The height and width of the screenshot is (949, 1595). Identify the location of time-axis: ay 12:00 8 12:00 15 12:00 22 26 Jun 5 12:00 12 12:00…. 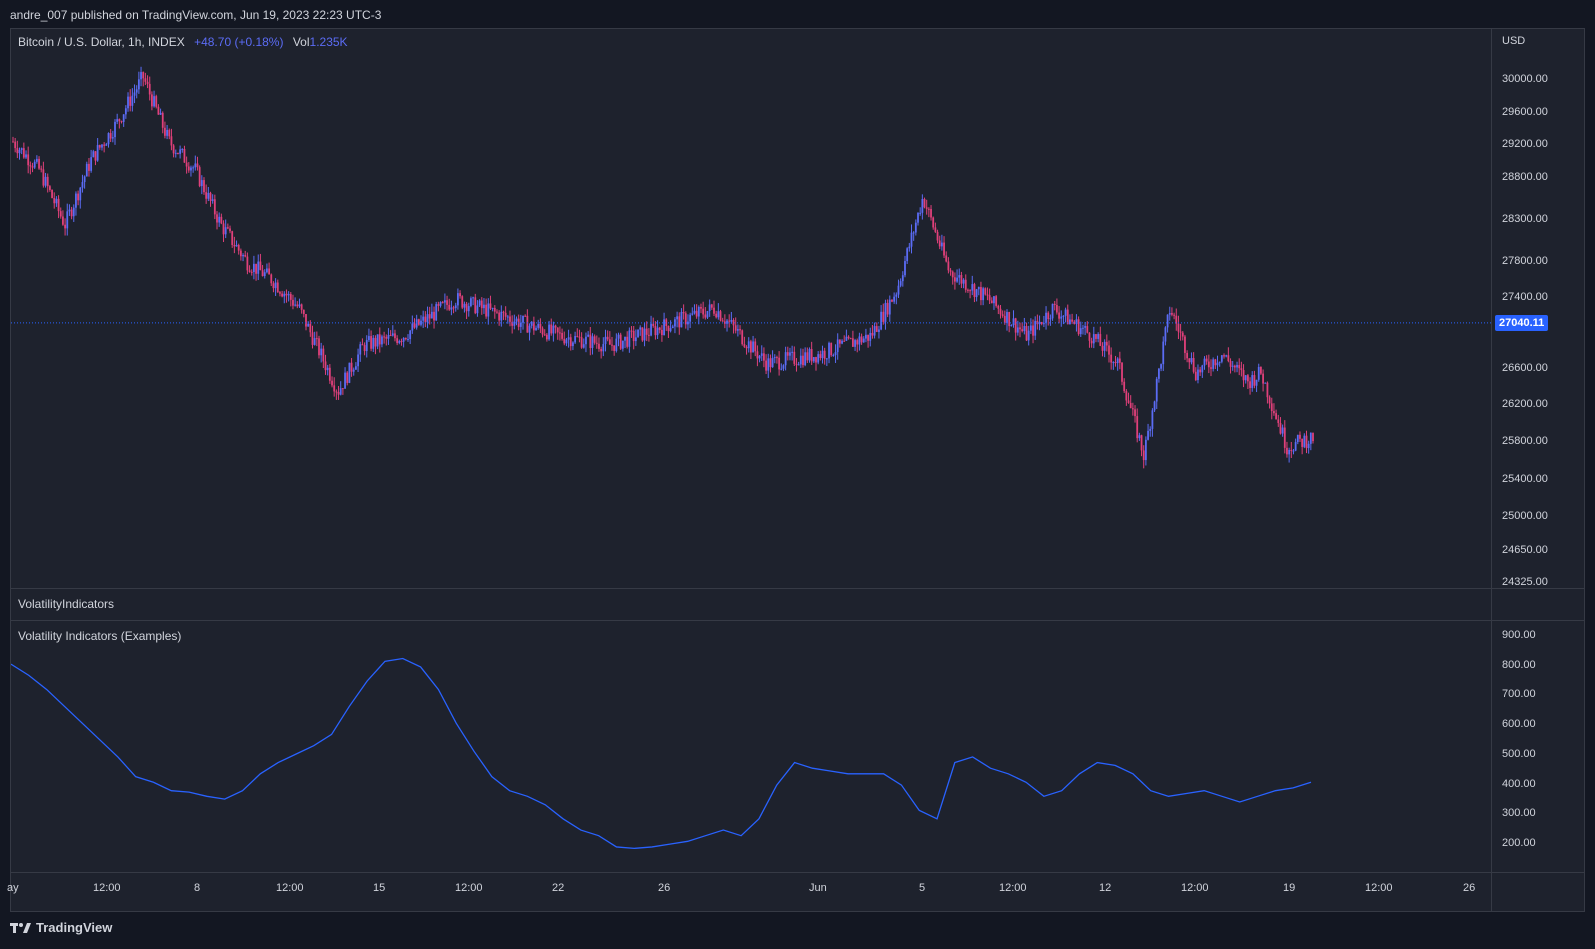
(749, 892).